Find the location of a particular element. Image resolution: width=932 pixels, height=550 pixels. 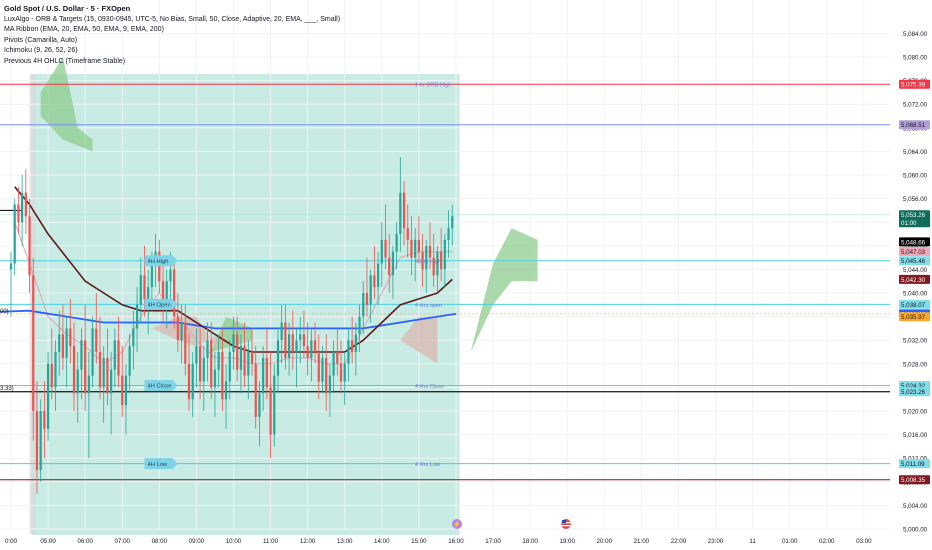

price-tick: 5,040.00 is located at coordinates (915, 294).